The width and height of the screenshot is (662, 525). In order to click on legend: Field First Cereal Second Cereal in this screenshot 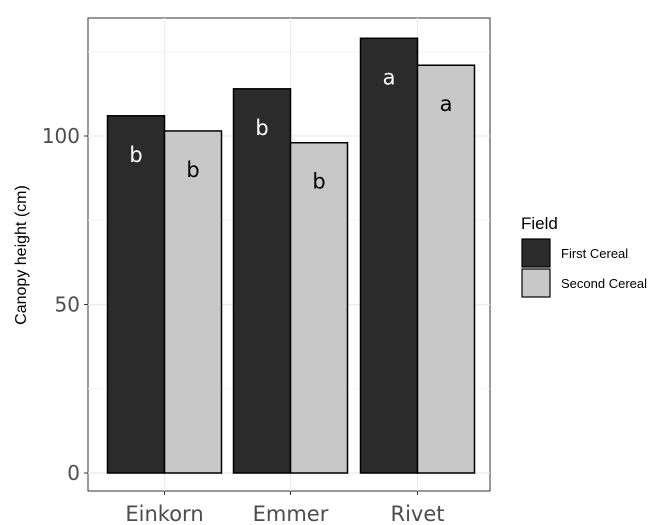, I will do `click(584, 256)`.